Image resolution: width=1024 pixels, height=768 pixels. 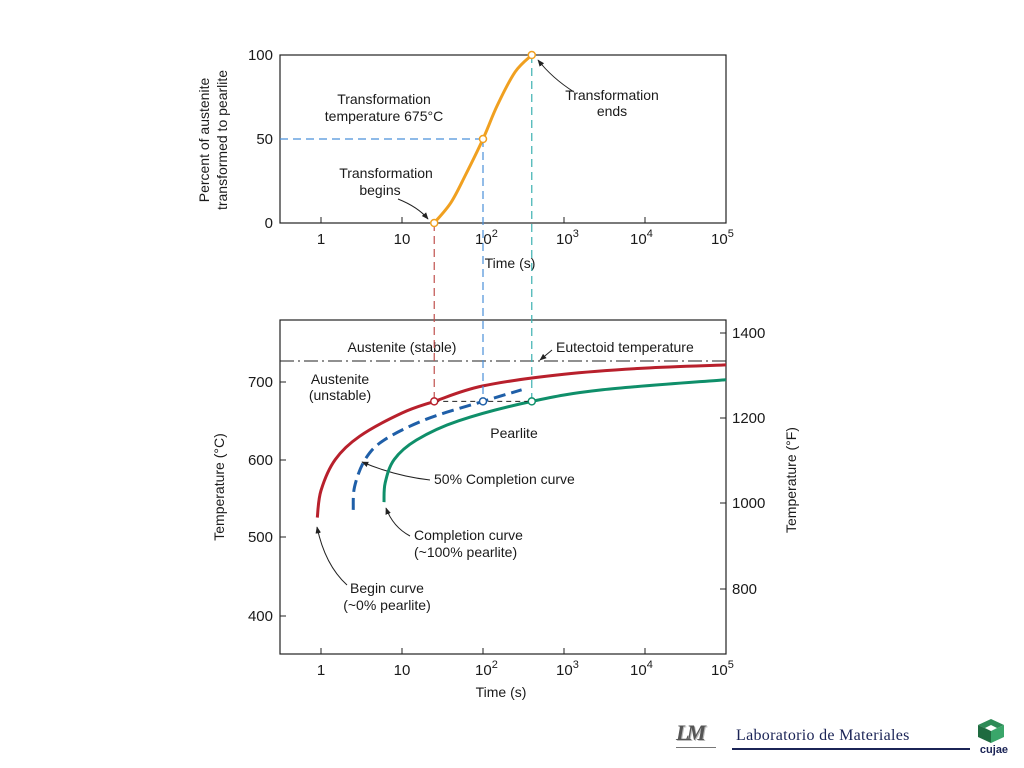 What do you see at coordinates (483, 401) in the screenshot?
I see `fifty-isotherm-marker` at bounding box center [483, 401].